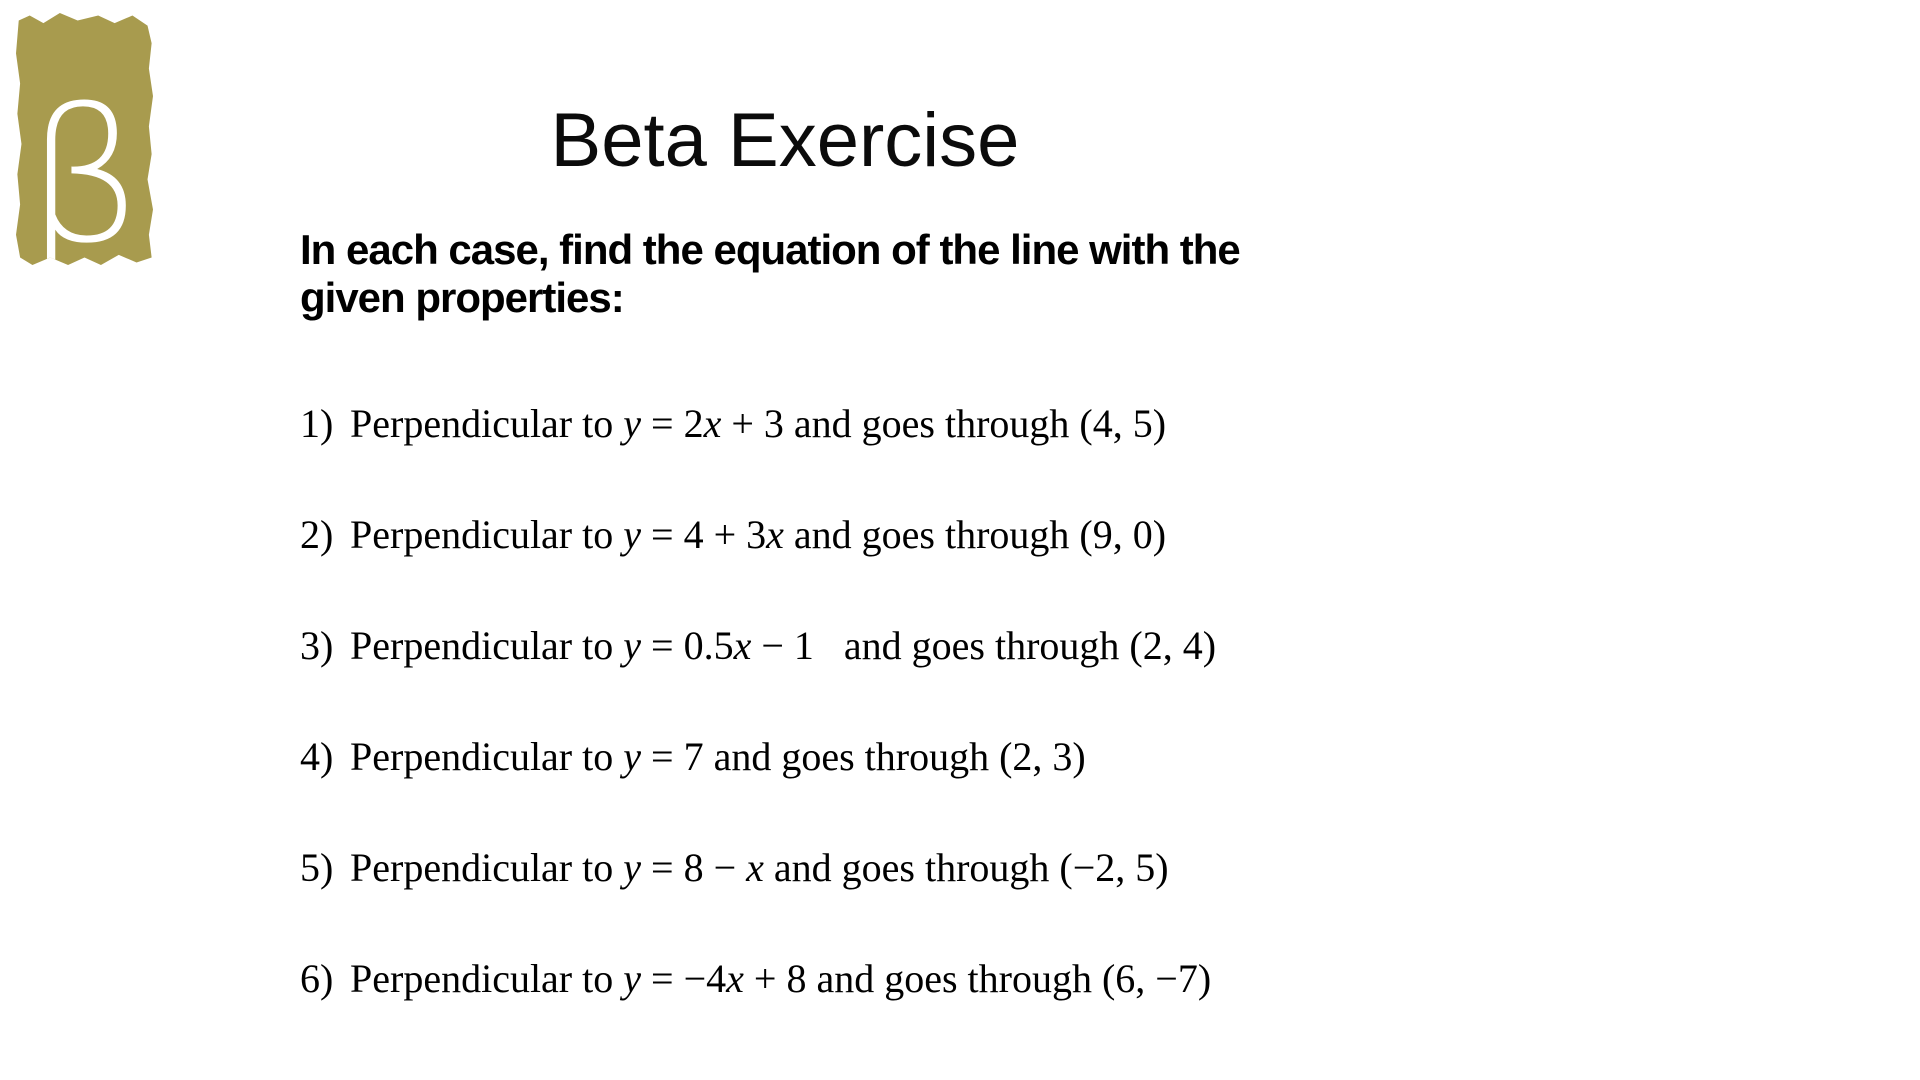  What do you see at coordinates (977, 978) in the screenshot?
I see `item-text-segment: + 8 and goes through (6, −7)` at bounding box center [977, 978].